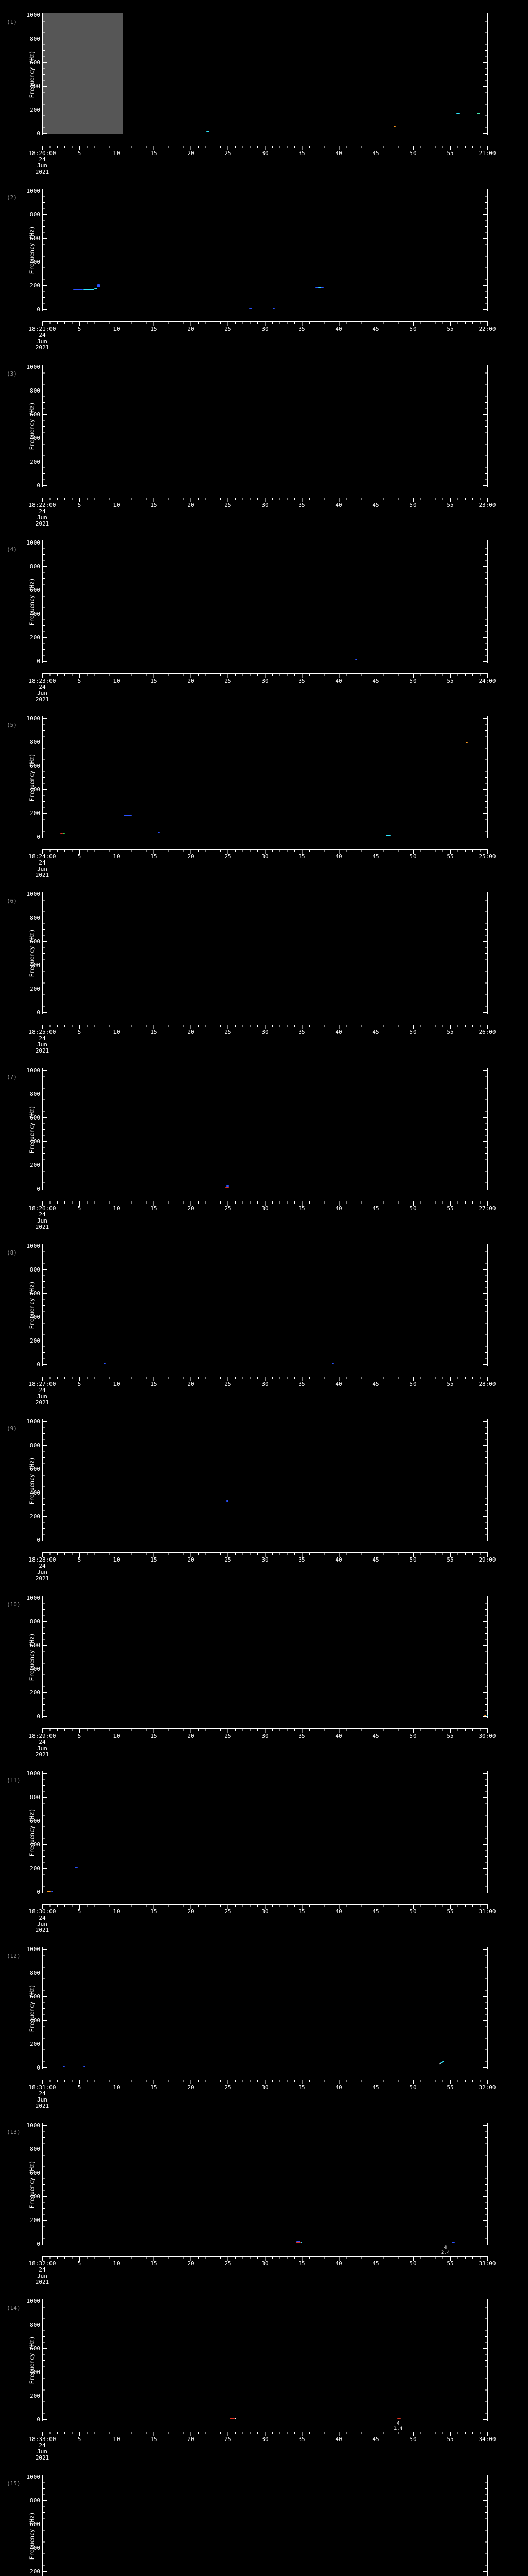  What do you see at coordinates (42, 1572) in the screenshot?
I see `date-label: Jun` at bounding box center [42, 1572].